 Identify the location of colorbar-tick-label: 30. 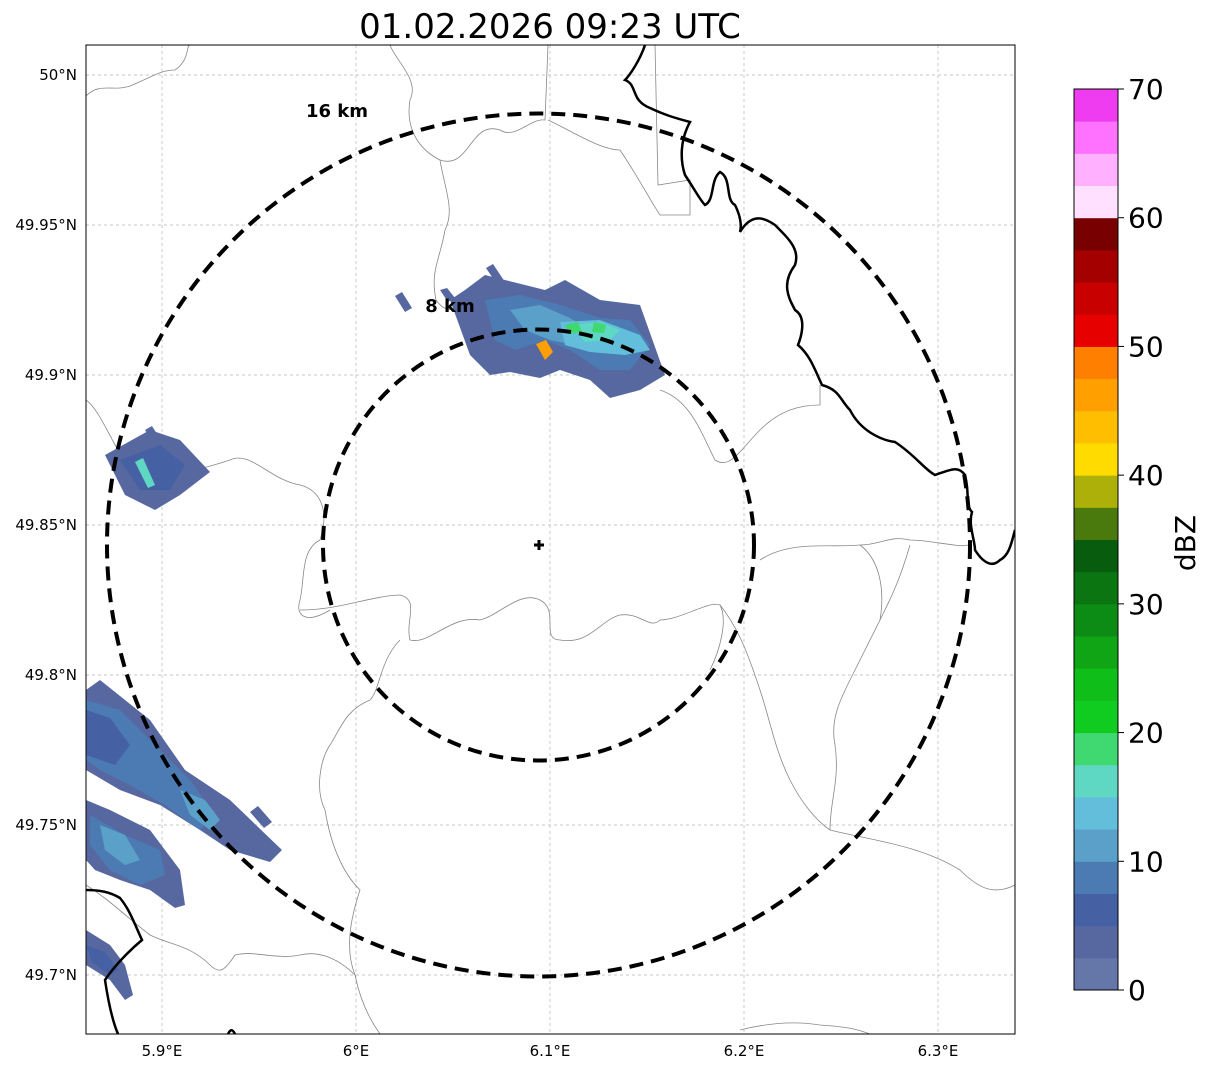
(1146, 604).